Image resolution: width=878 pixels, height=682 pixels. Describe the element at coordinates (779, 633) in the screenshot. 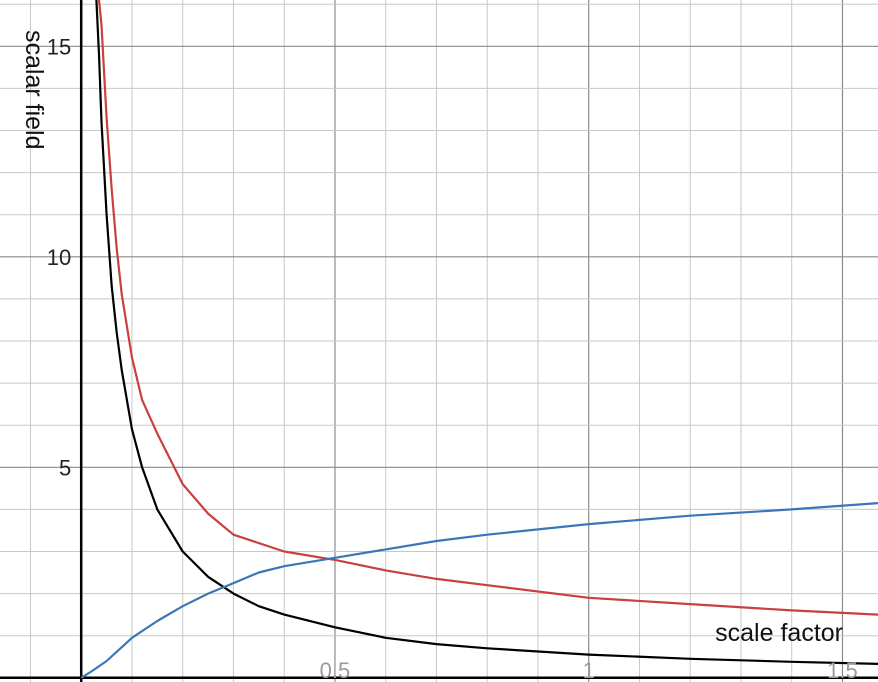

I see `x-axis-label: scale factor` at that location.